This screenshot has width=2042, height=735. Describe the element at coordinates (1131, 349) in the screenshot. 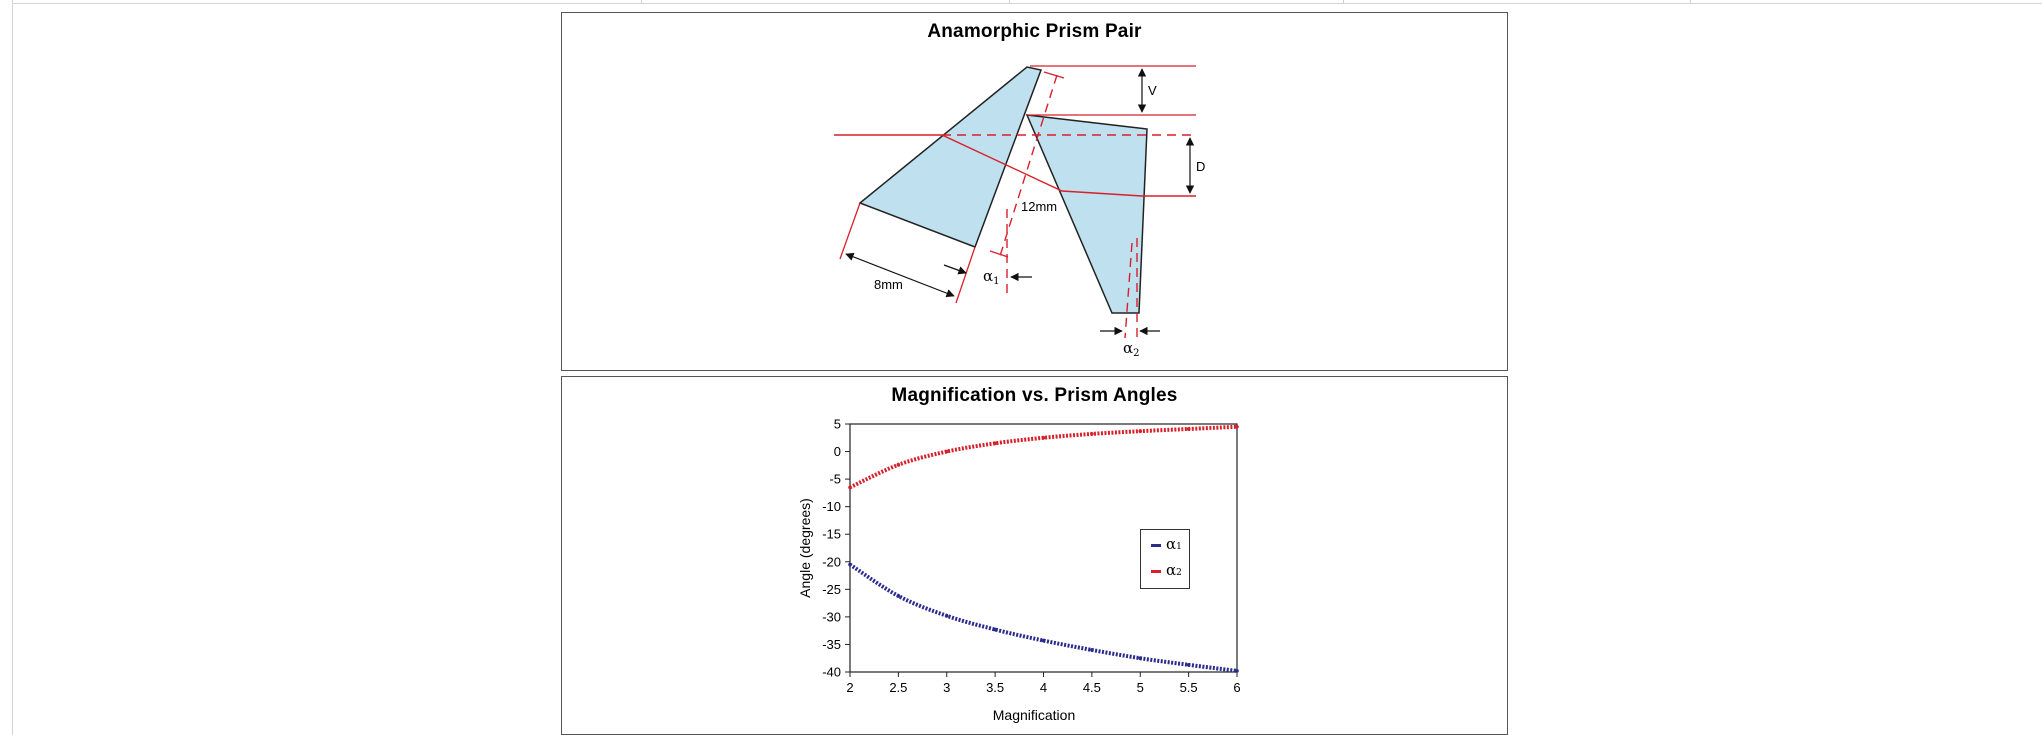

I see `alpha2-label: α2` at that location.